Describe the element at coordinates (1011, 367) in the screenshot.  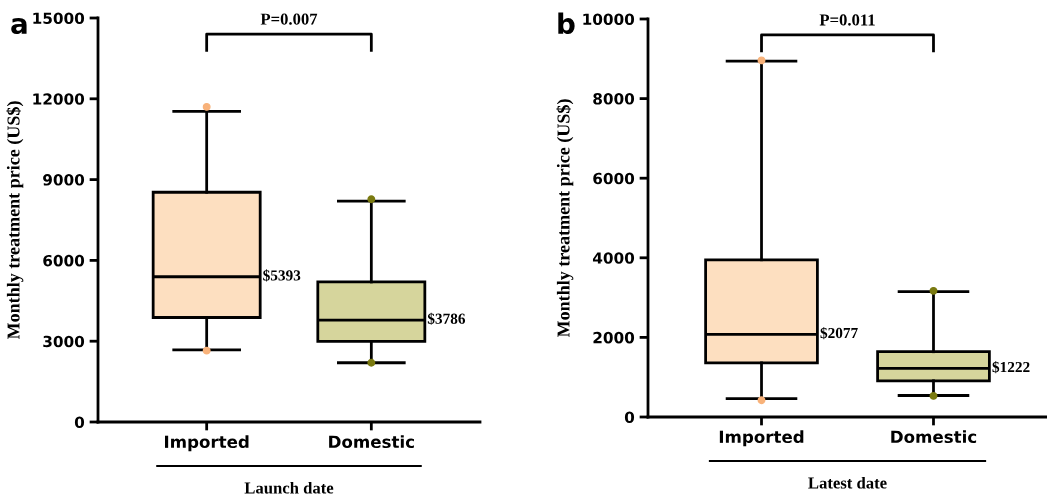
I see `annotation: $1222` at that location.